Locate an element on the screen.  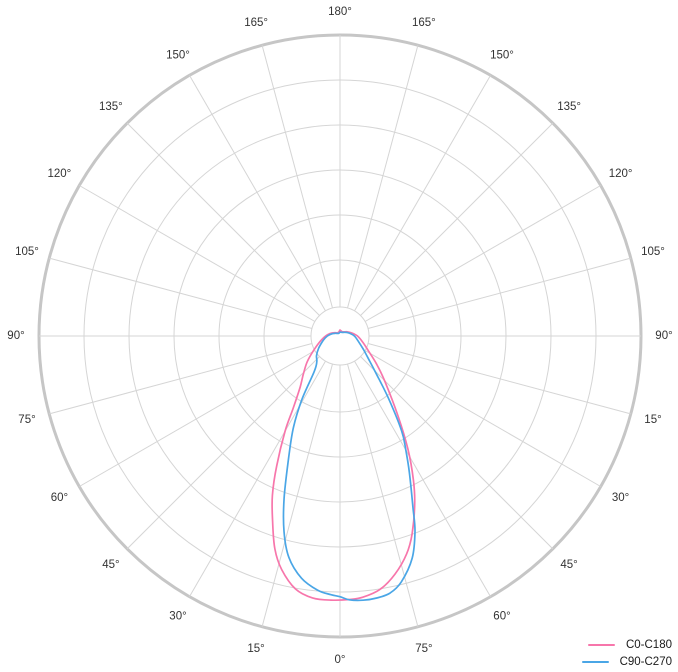
curve-c90-c270 is located at coordinates (349, 466).